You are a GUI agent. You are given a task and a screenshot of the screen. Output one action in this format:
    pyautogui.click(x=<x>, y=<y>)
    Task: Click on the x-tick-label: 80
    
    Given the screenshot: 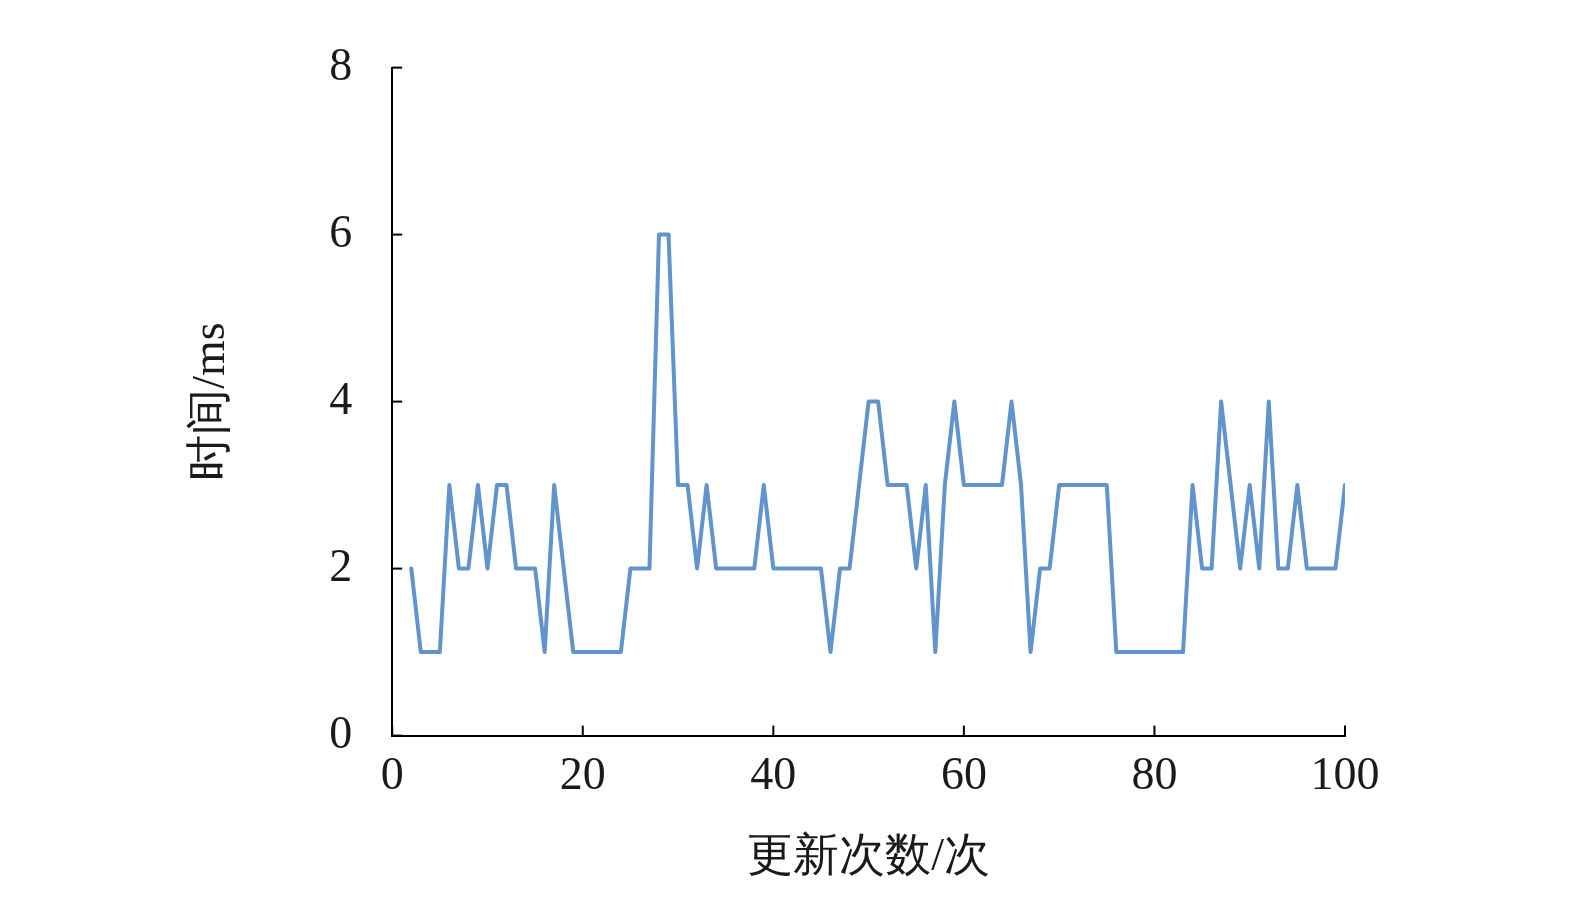 What is the action you would take?
    pyautogui.click(x=1154, y=774)
    